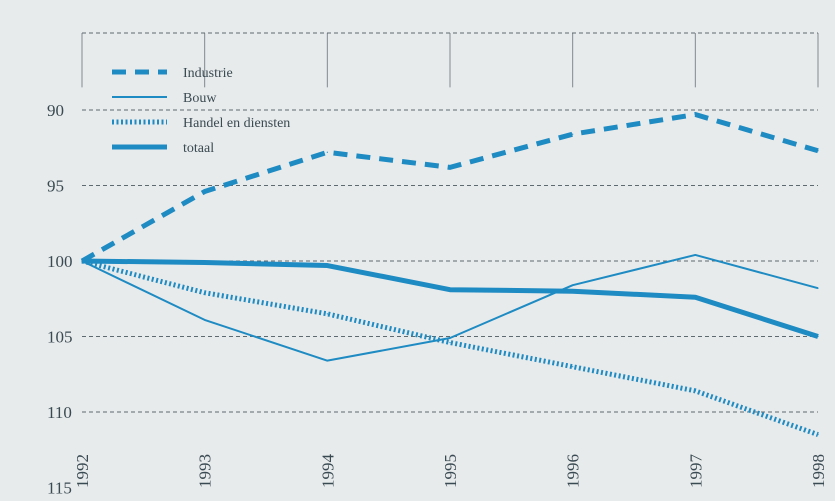 This screenshot has width=835, height=501. Describe the element at coordinates (208, 73) in the screenshot. I see `legend-label: Industrie` at that location.